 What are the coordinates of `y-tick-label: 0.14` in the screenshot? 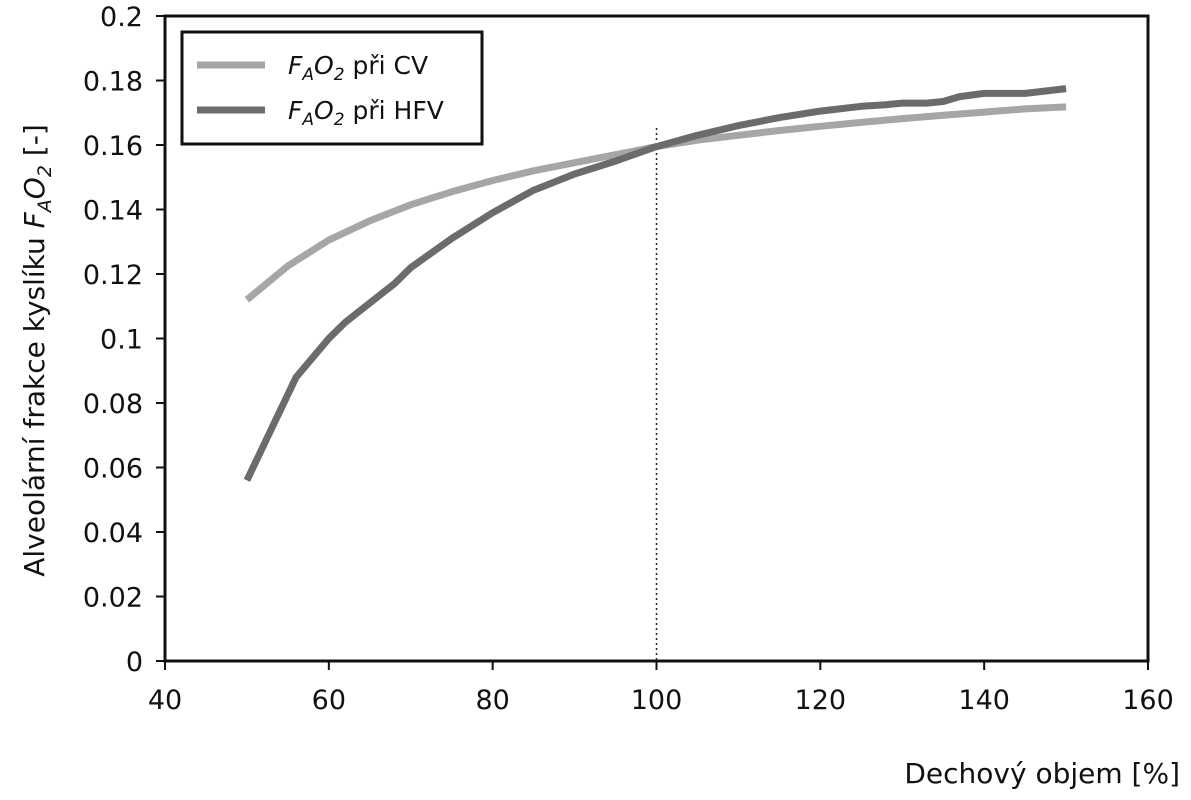 It's located at (113, 211).